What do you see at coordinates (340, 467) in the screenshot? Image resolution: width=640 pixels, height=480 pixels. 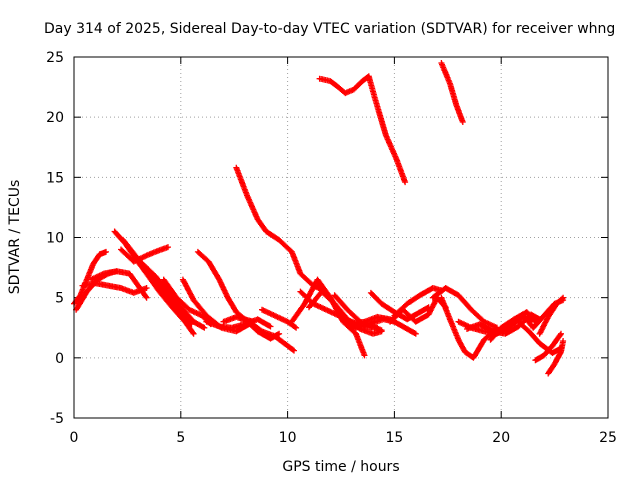 I see `x-axis-label: GPS time / hours` at bounding box center [340, 467].